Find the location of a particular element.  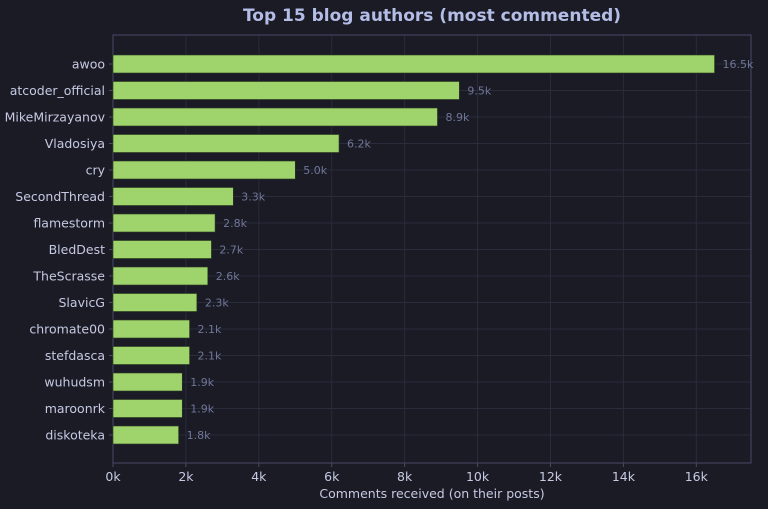

y-tick-label: MikeMirzayanov is located at coordinates (55, 117).